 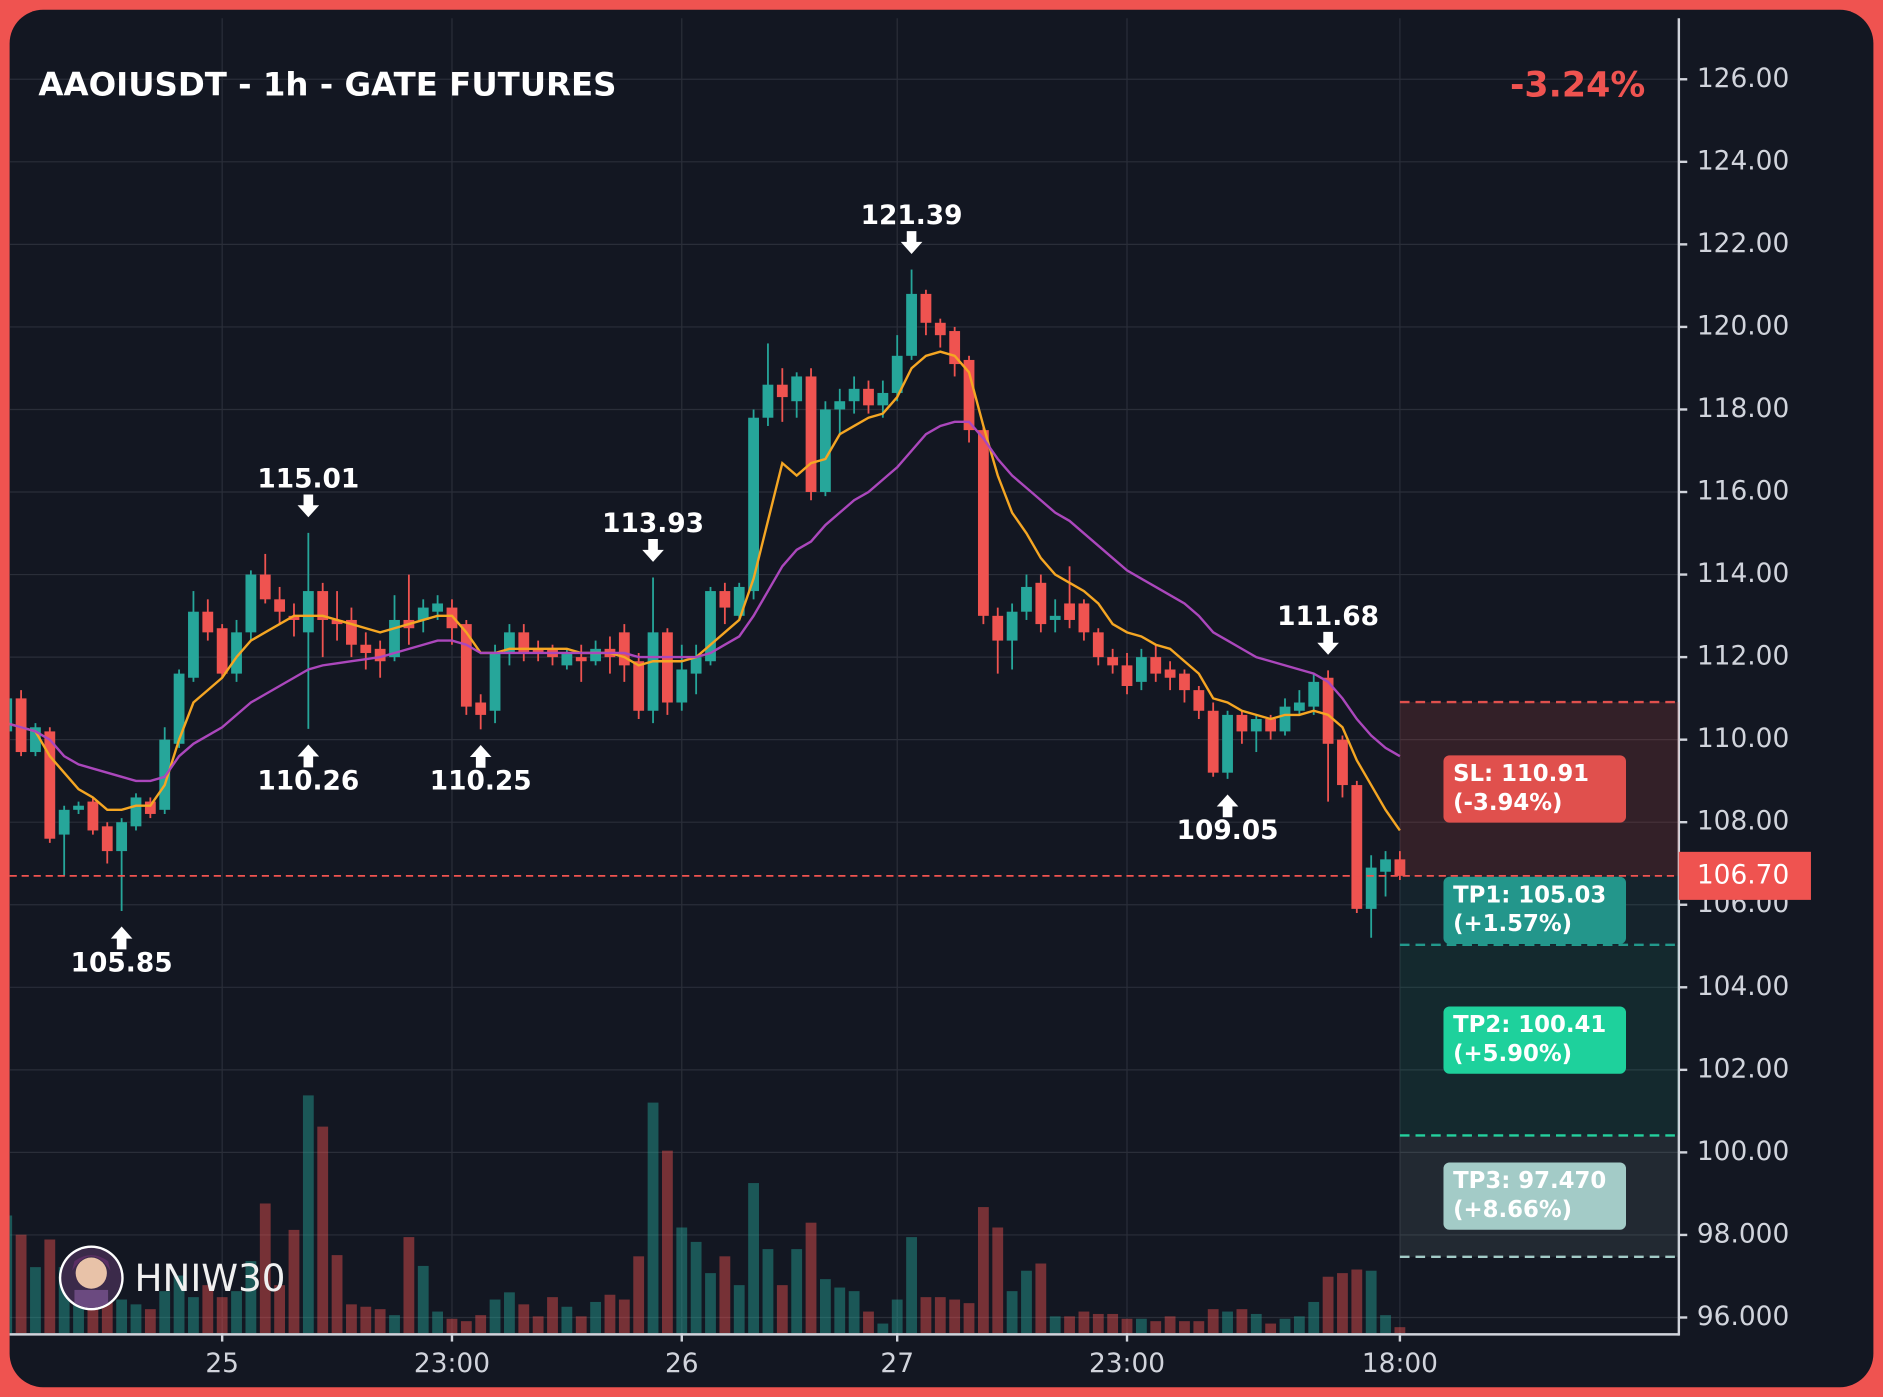 What do you see at coordinates (91, 1298) in the screenshot?
I see `avatar-body` at bounding box center [91, 1298].